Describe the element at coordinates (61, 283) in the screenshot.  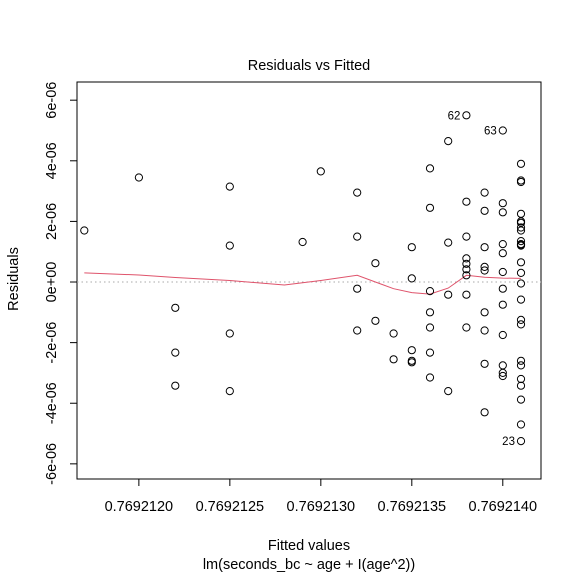
I see `y-axis: -6e-06 -4e-06 -2e-06 0e+00 2e-06 4e-06 6e-06` at that location.